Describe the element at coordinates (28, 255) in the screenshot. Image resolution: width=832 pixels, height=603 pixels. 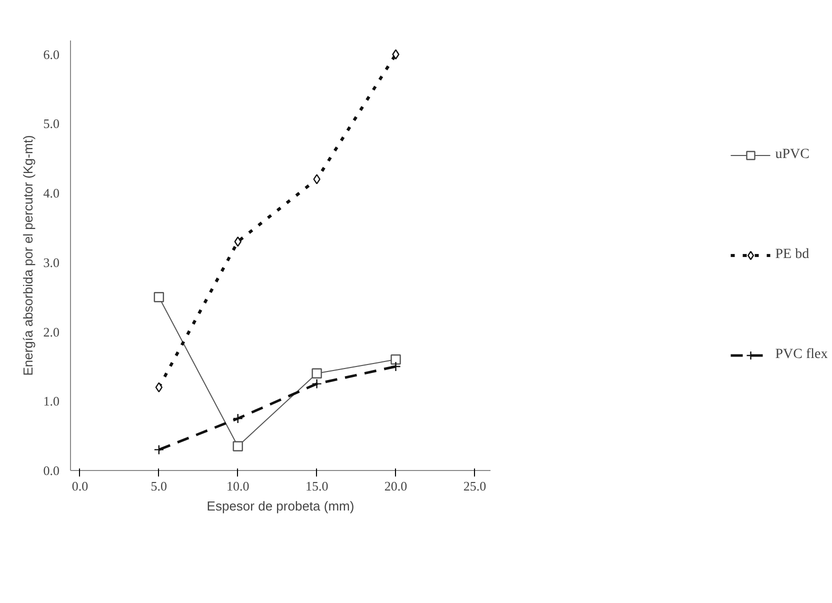
I see `y-axis-title: Energía absorbida por el percutor (Kg-mt)` at that location.